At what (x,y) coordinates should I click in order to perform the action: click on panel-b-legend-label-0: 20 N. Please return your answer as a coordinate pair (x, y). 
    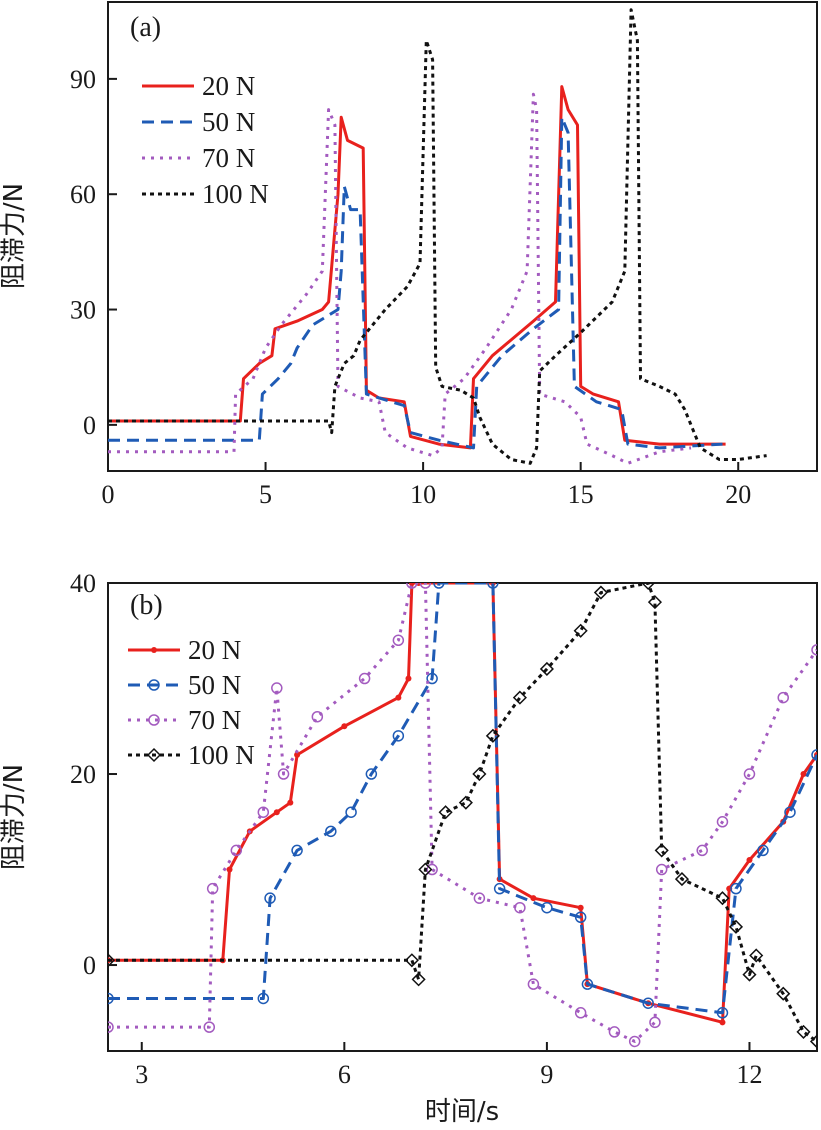
    Looking at the image, I should click on (214, 650).